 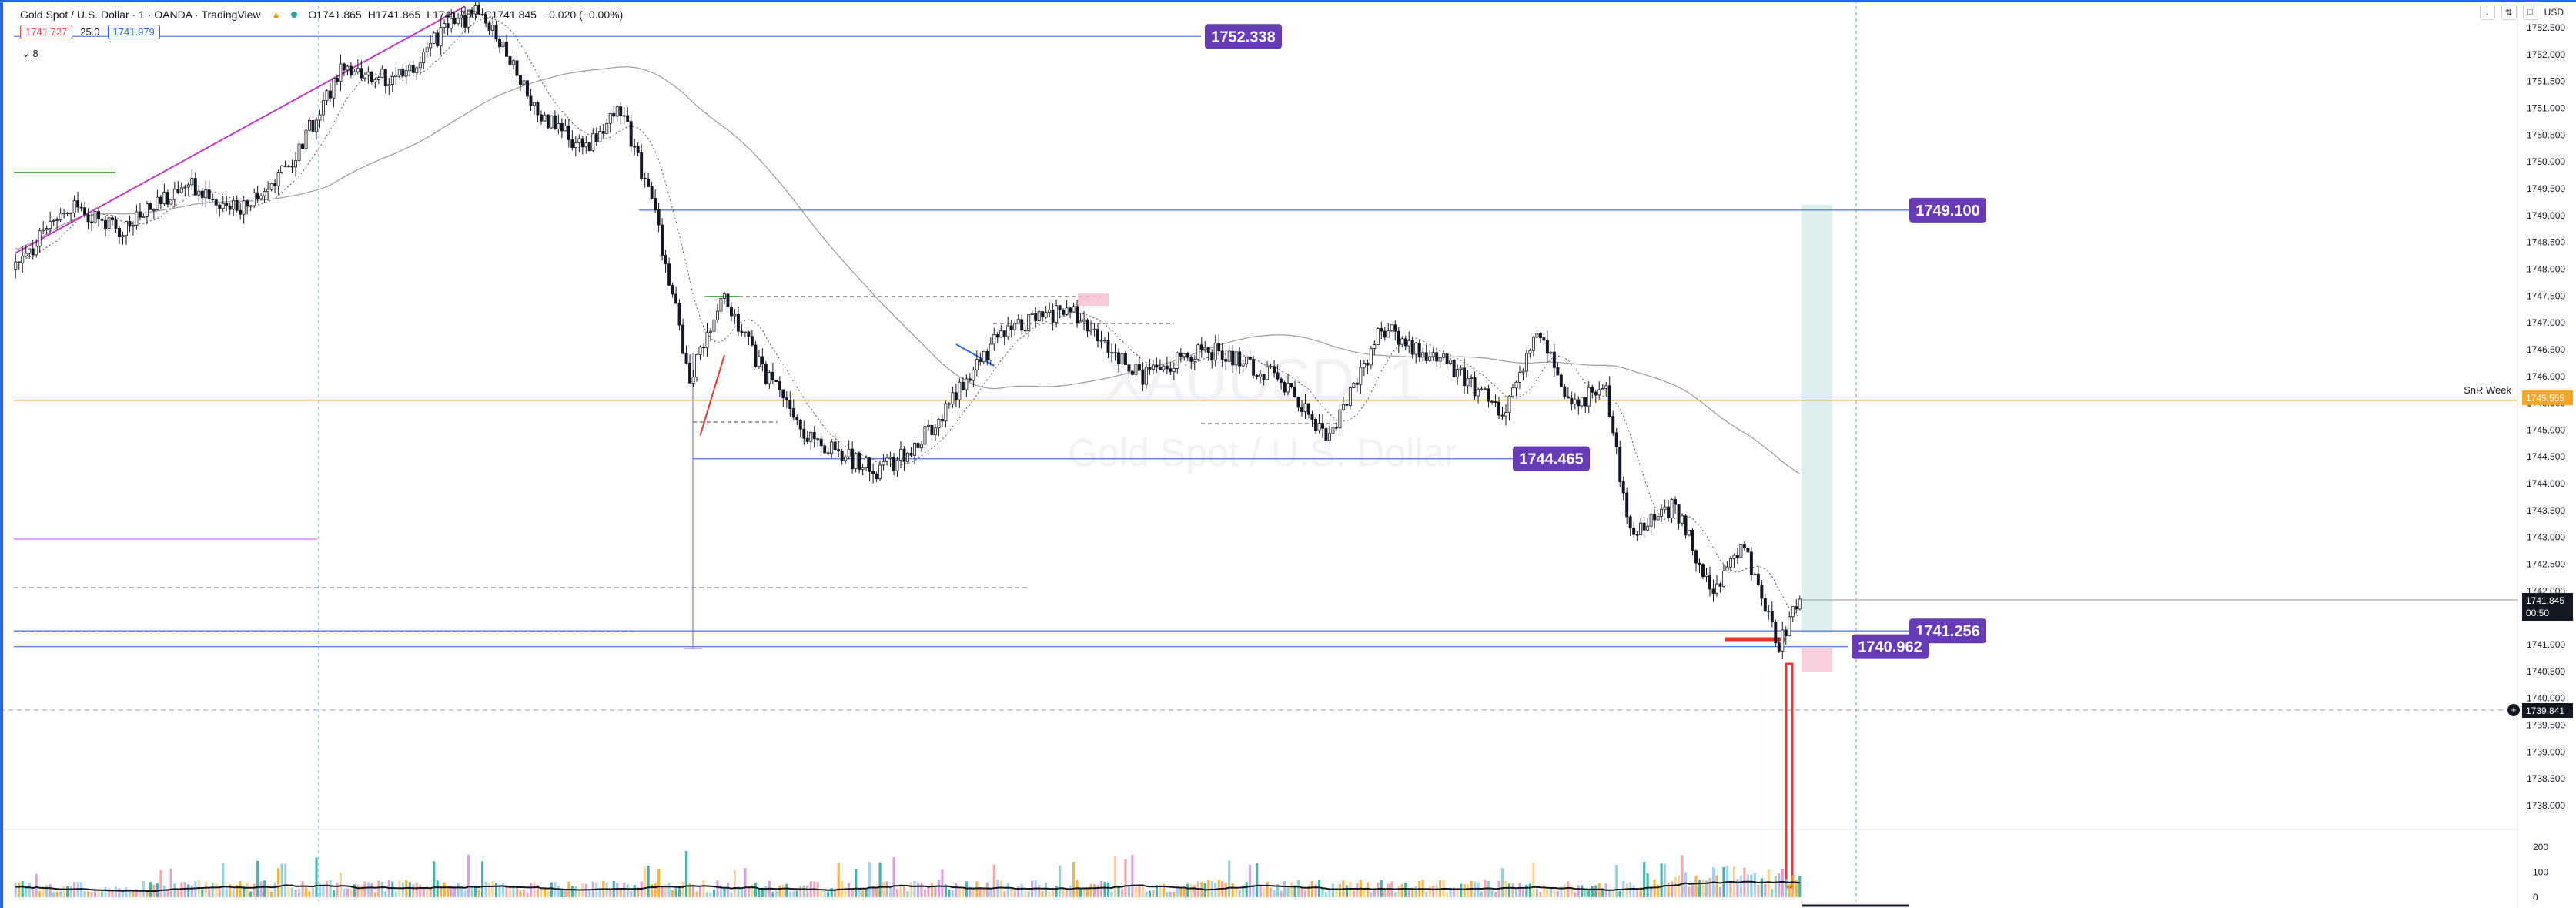 I want to click on move-down-icon: ↓, so click(x=2487, y=12).